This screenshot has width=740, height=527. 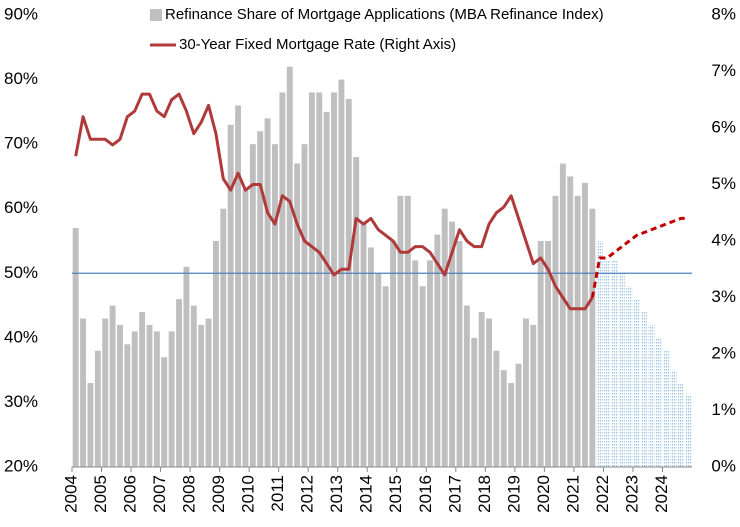 I want to click on x-tick-label: 2015, so click(x=395, y=494).